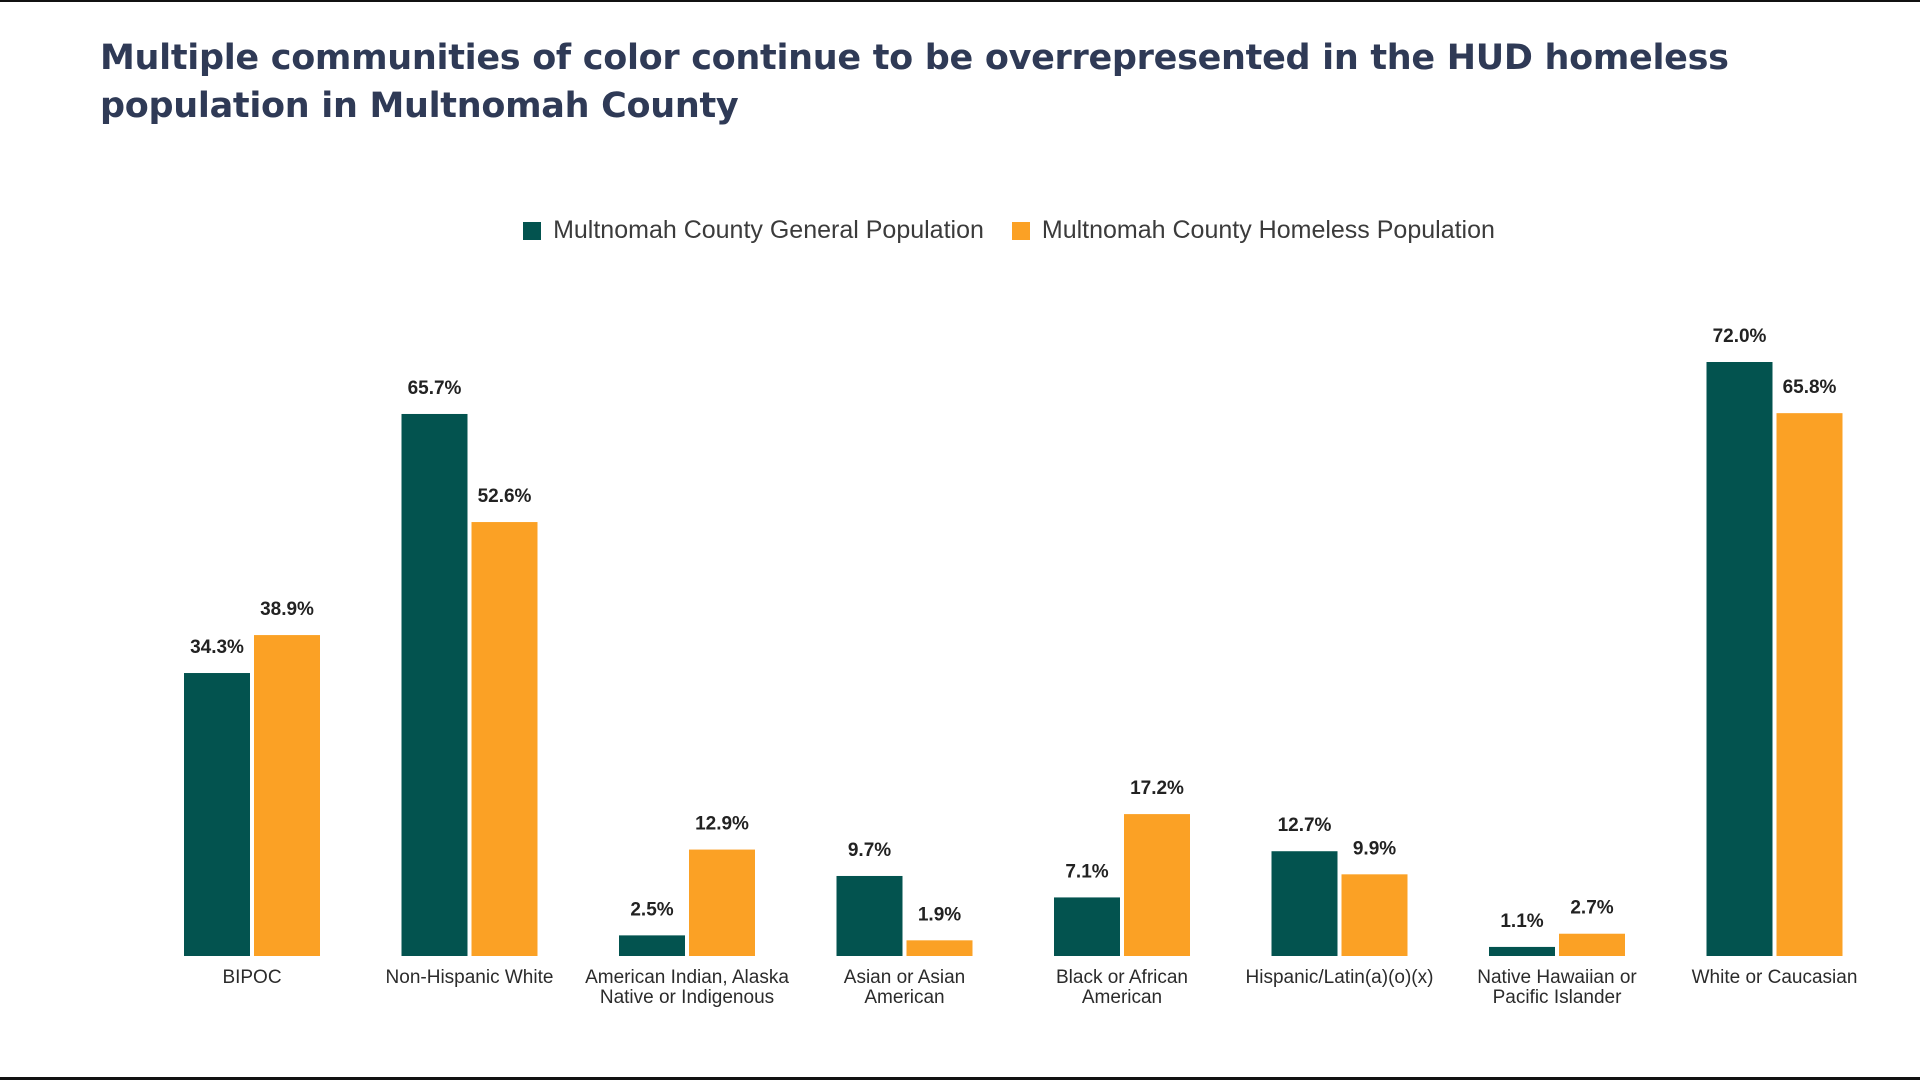 The image size is (1920, 1082). I want to click on bar-group: 12.7% 9.9% Hispanic/Latin(a)(o)(x), so click(1340, 901).